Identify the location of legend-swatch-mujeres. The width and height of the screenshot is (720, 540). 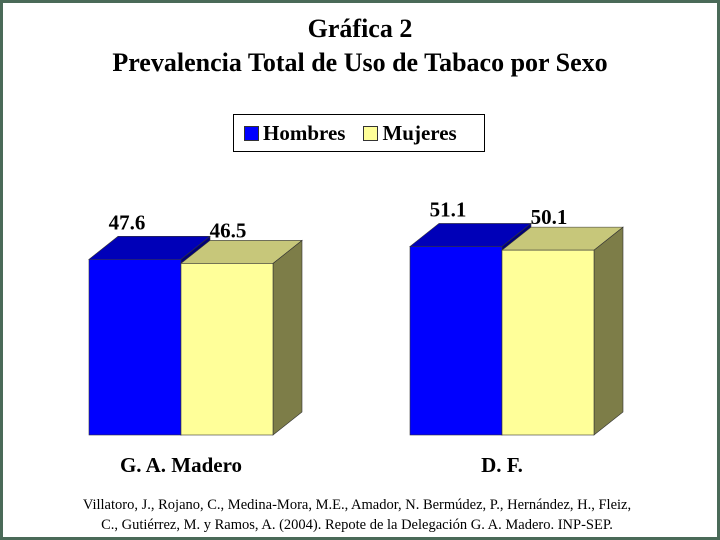
(371, 133).